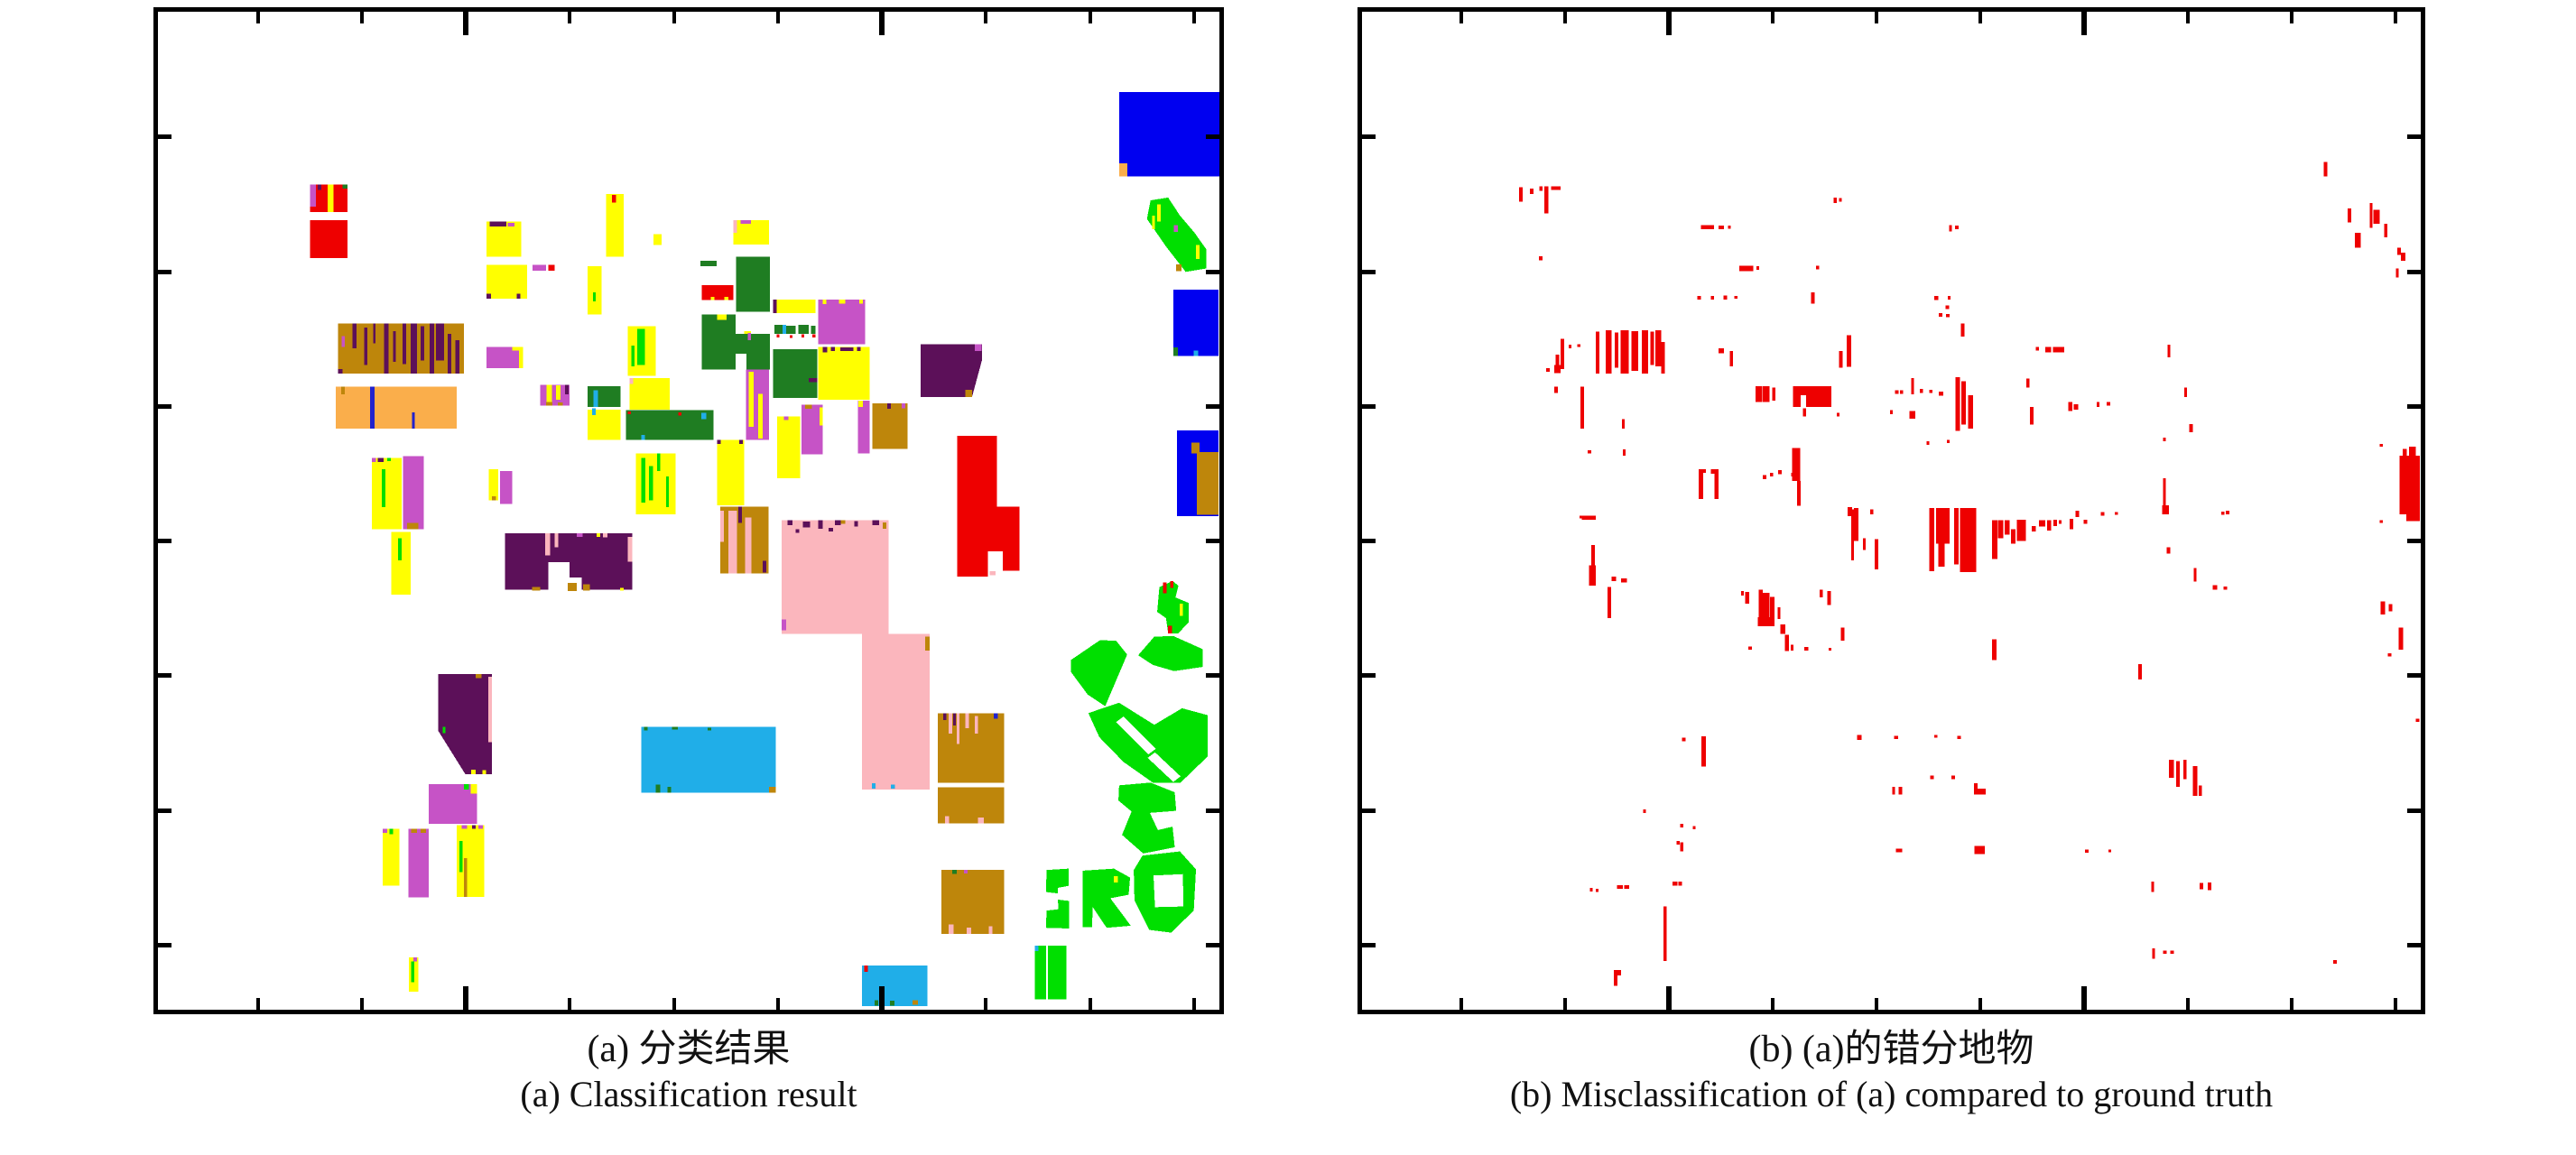 This screenshot has height=1155, width=2576. I want to click on caption-a-chinese: (a) 分类结果, so click(689, 1049).